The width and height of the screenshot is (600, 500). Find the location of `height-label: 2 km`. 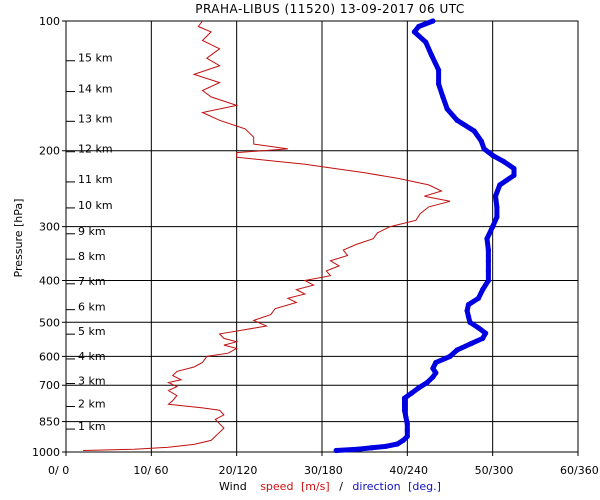

height-label: 2 km is located at coordinates (92, 403).